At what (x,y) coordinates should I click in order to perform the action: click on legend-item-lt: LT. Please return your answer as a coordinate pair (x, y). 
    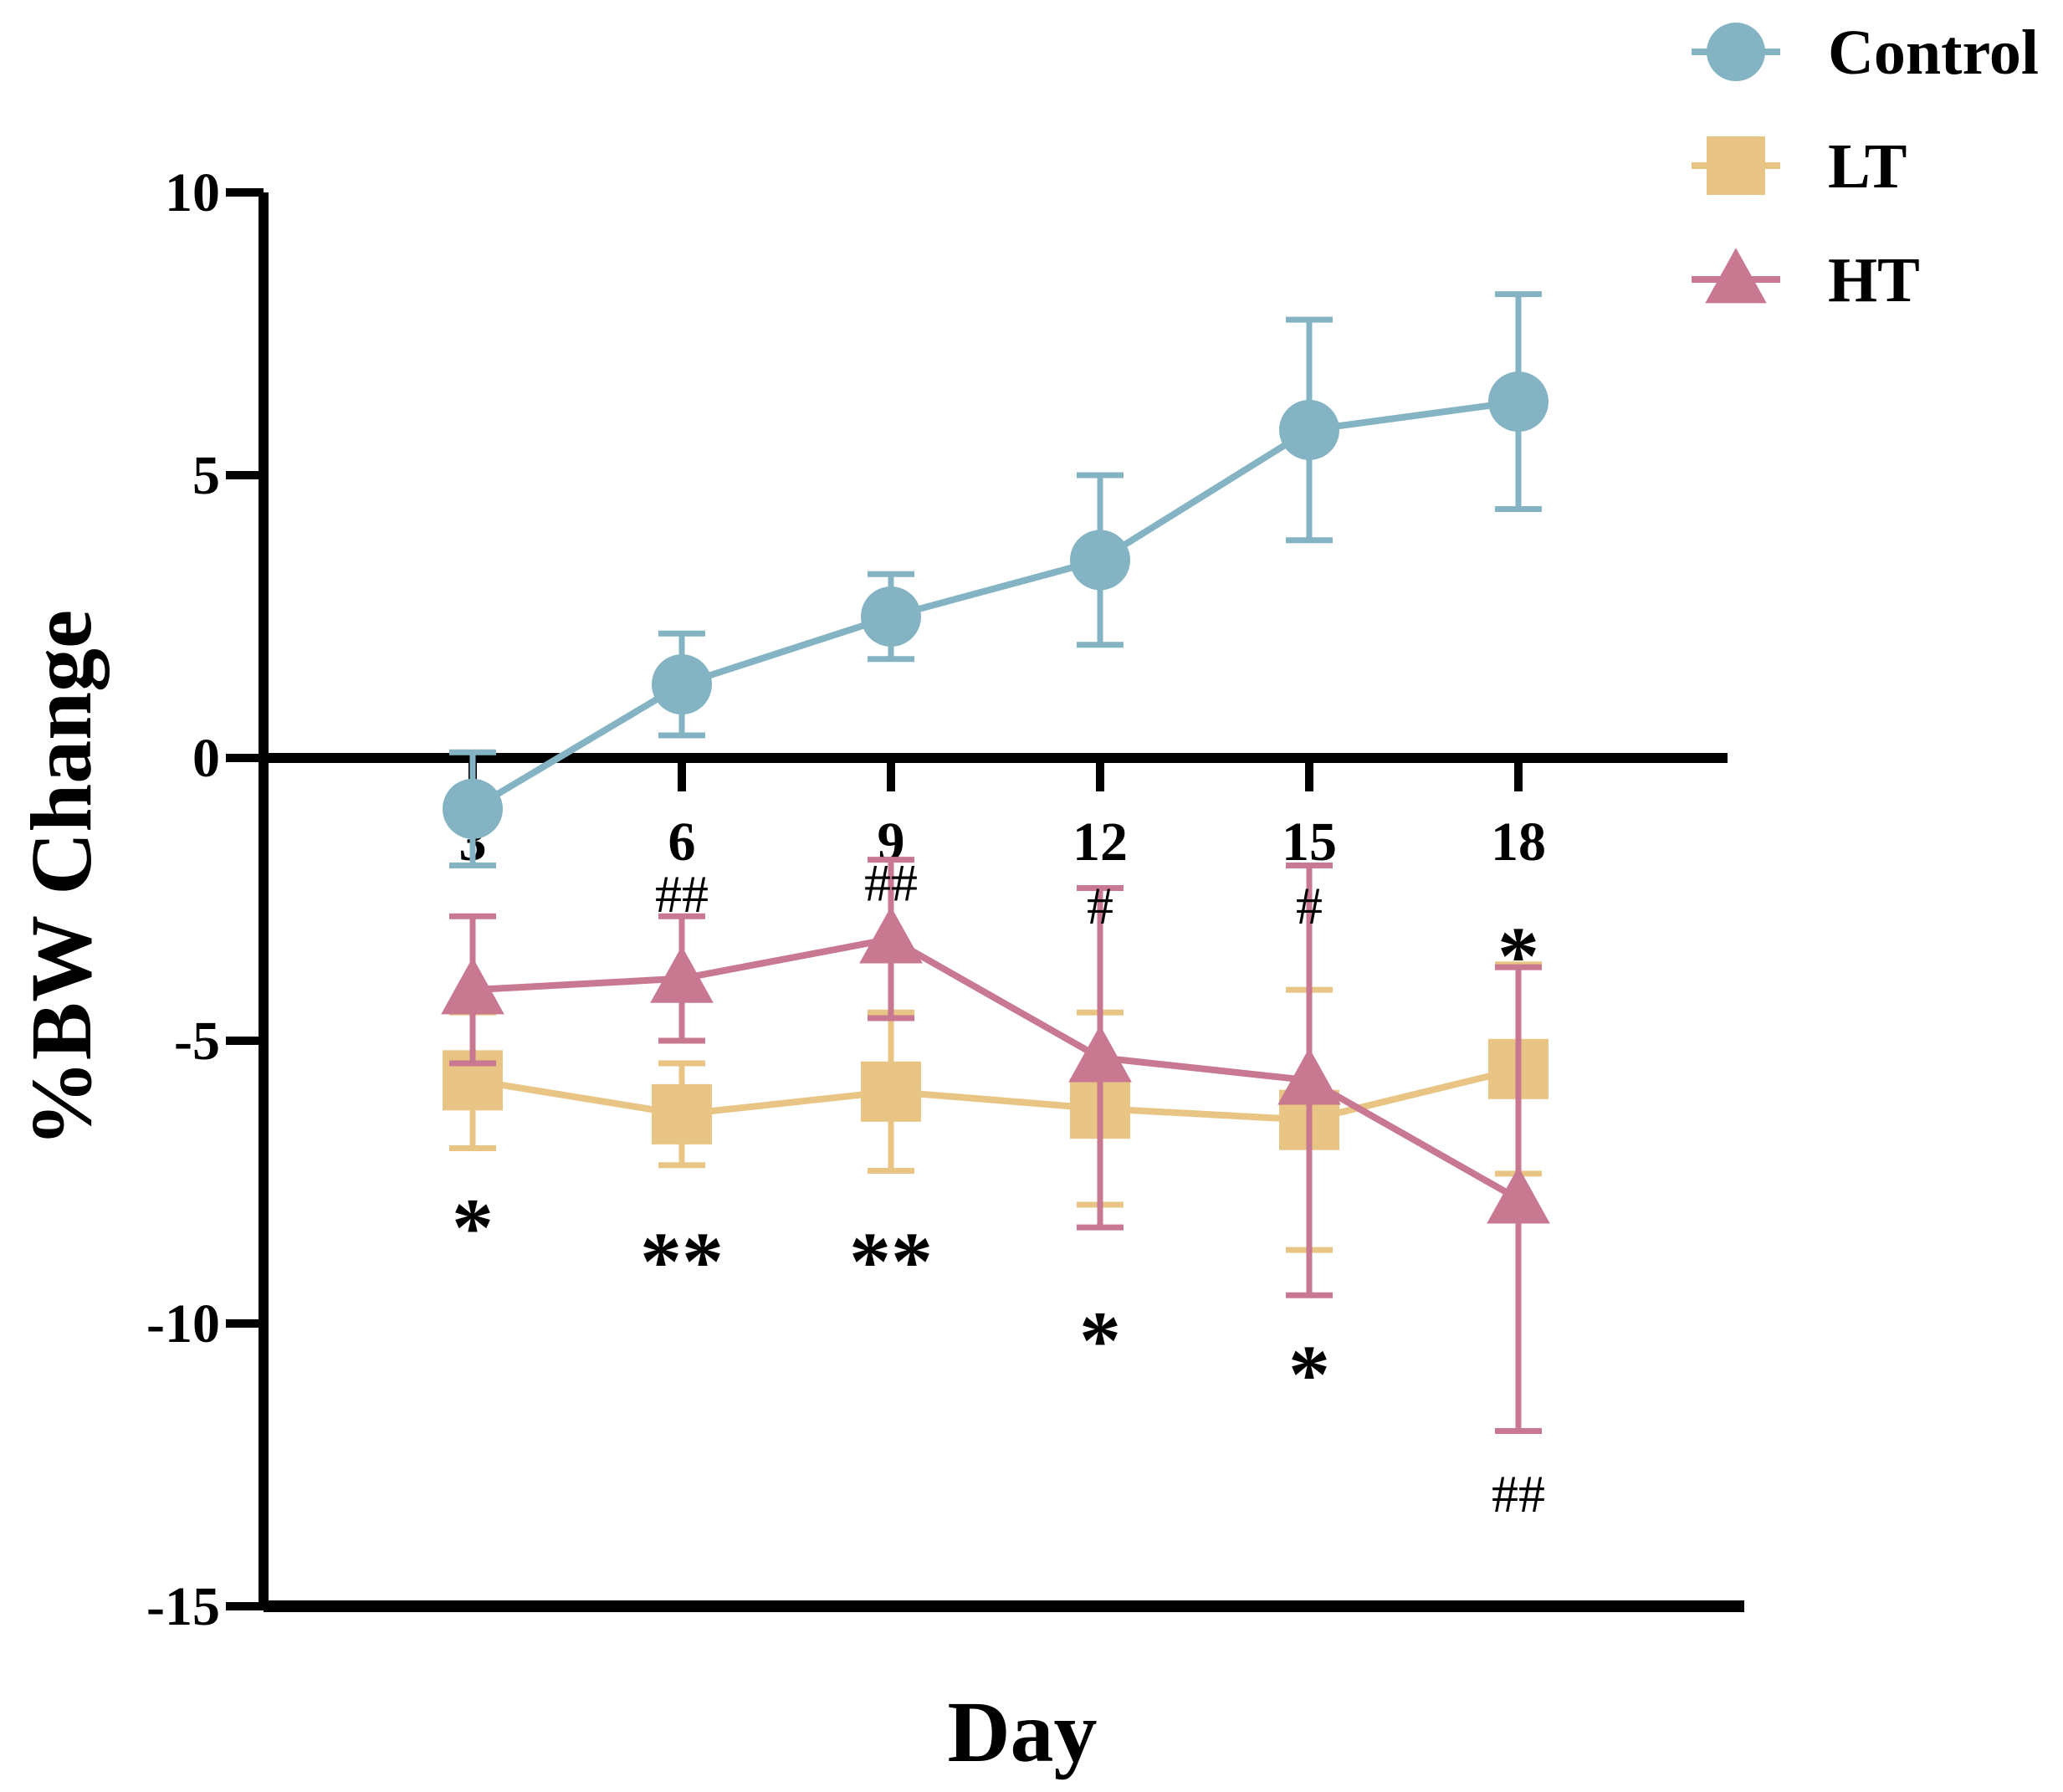
    Looking at the image, I should click on (1800, 166).